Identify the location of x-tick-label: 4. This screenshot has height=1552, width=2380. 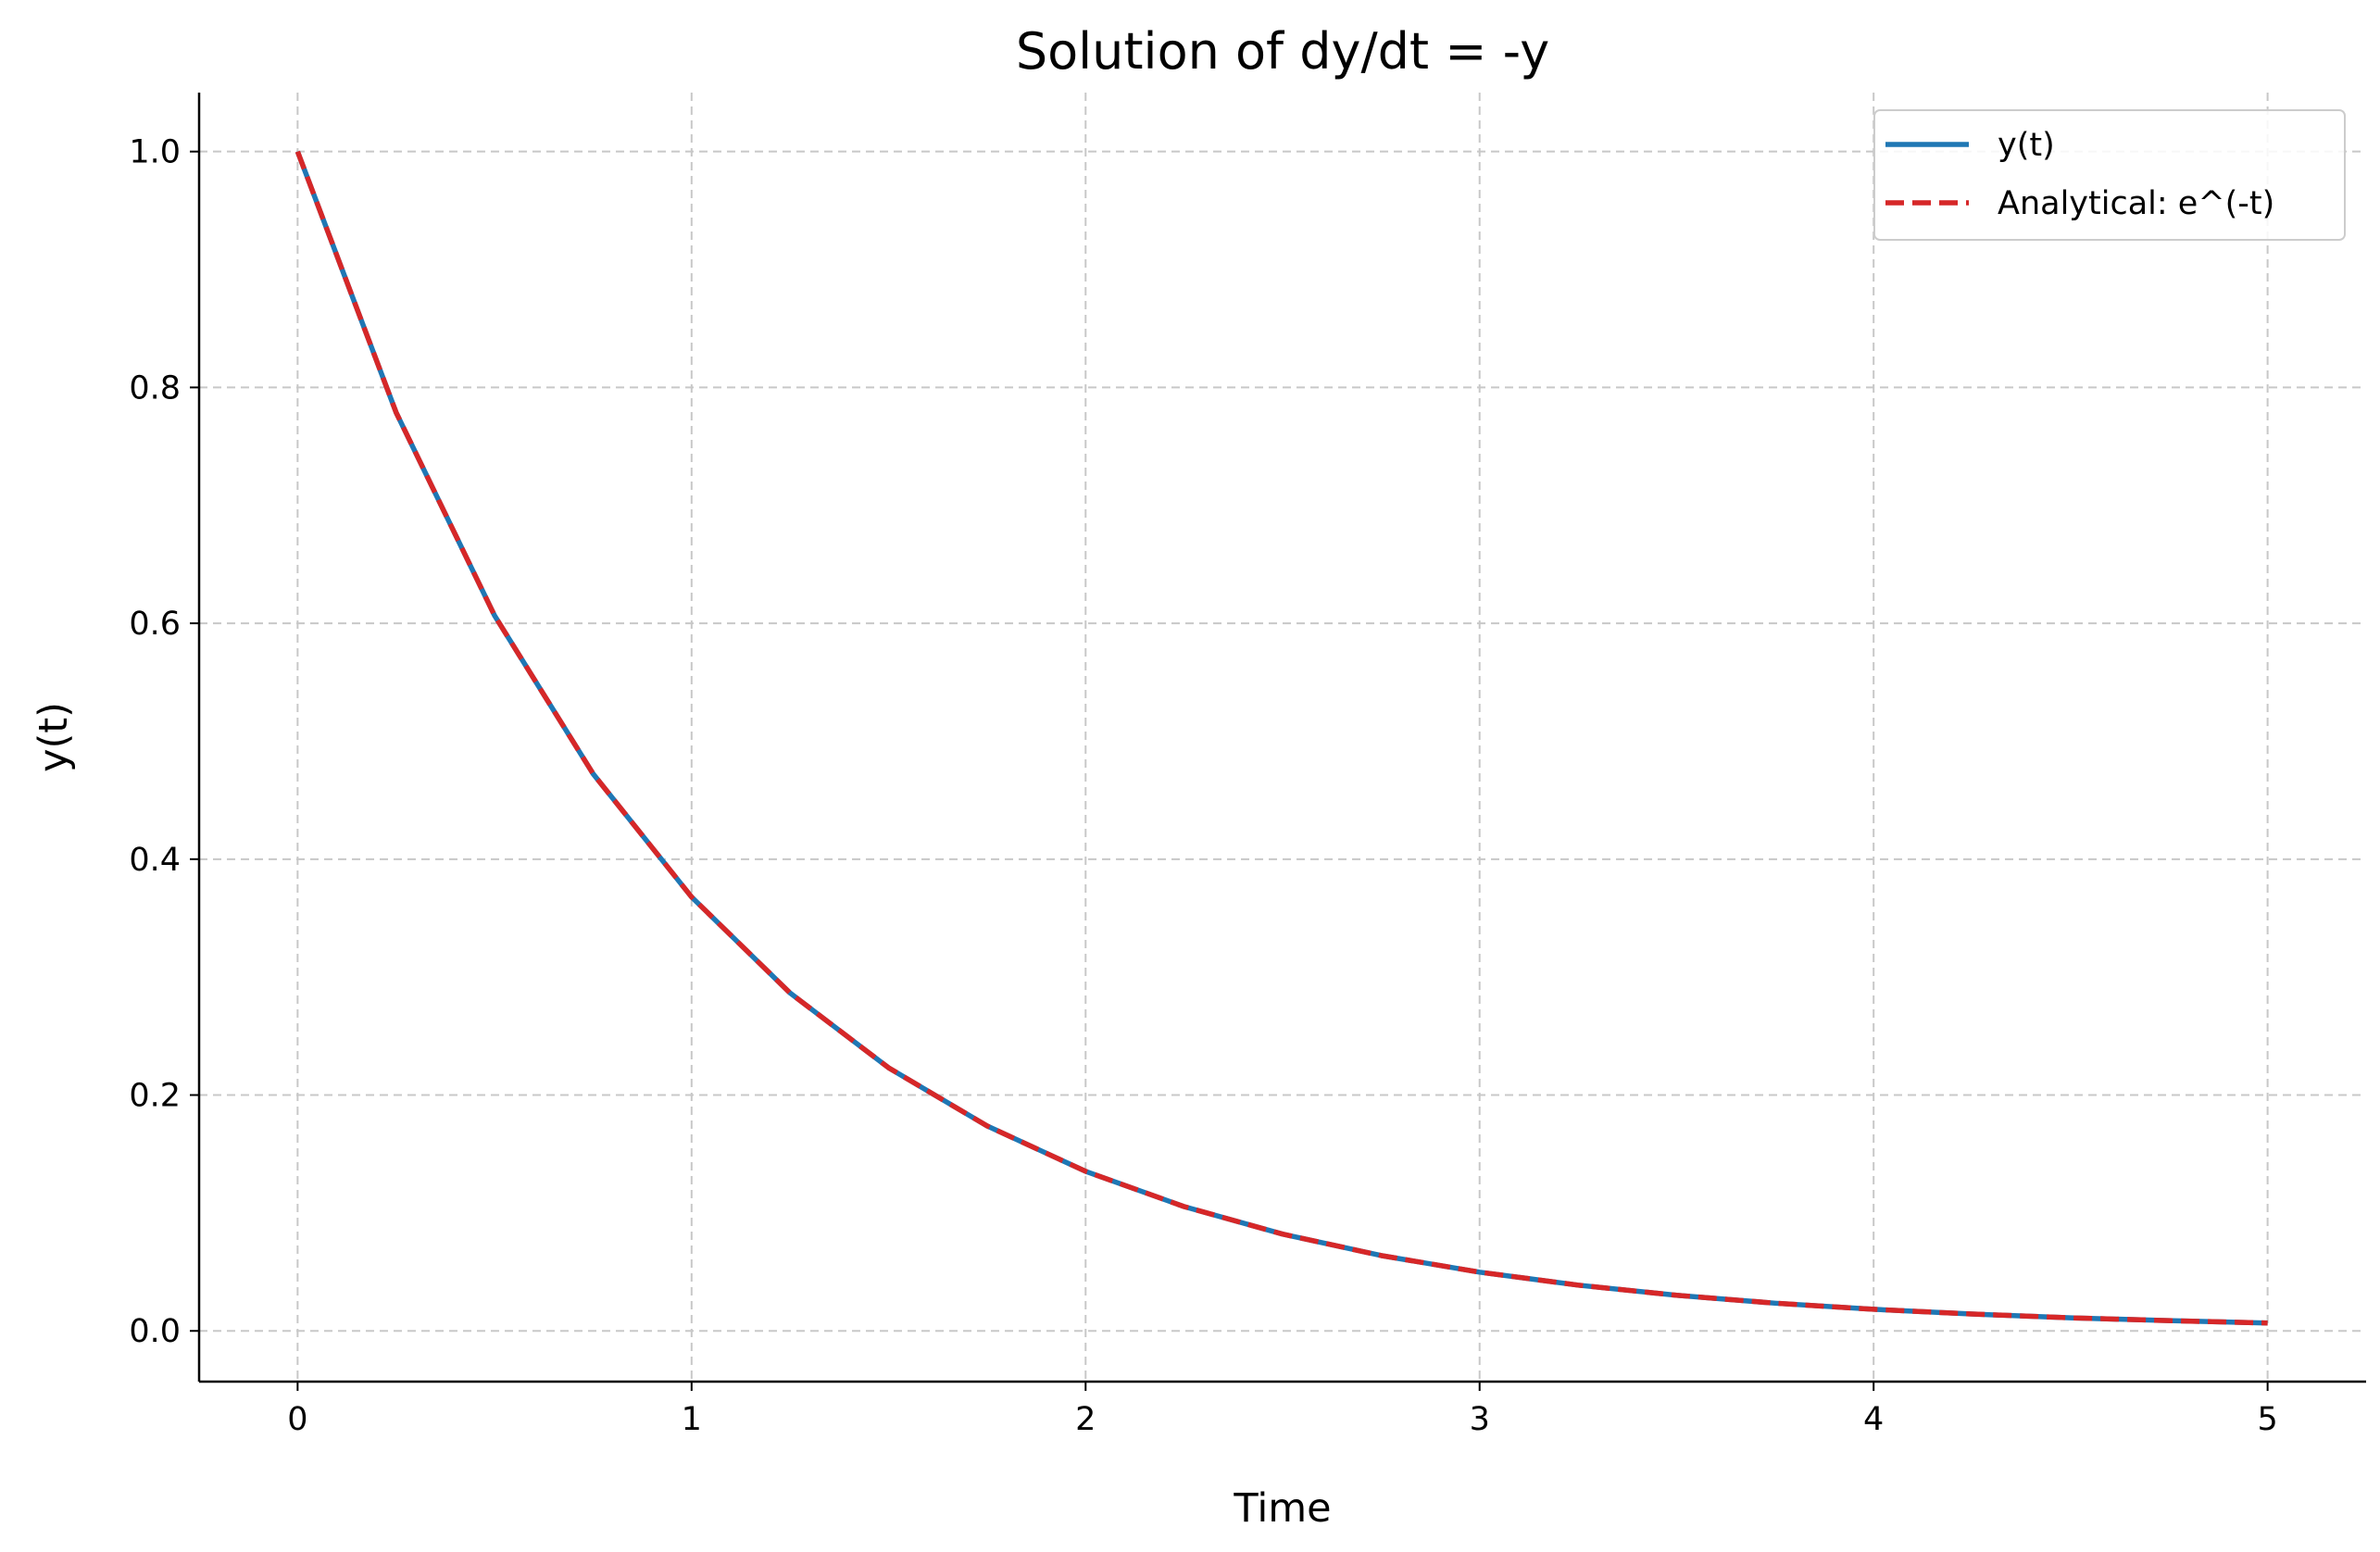
(1873, 1419).